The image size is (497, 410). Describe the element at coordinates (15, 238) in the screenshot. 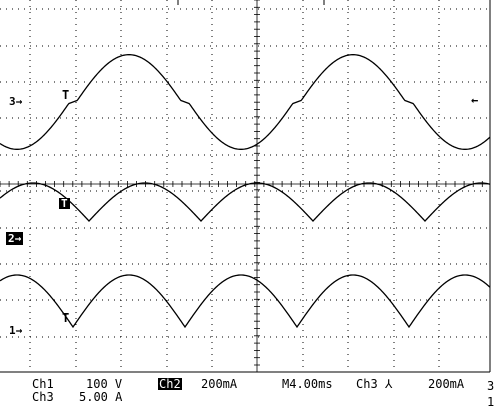

I see `ch2-ground-marker: 2→` at that location.